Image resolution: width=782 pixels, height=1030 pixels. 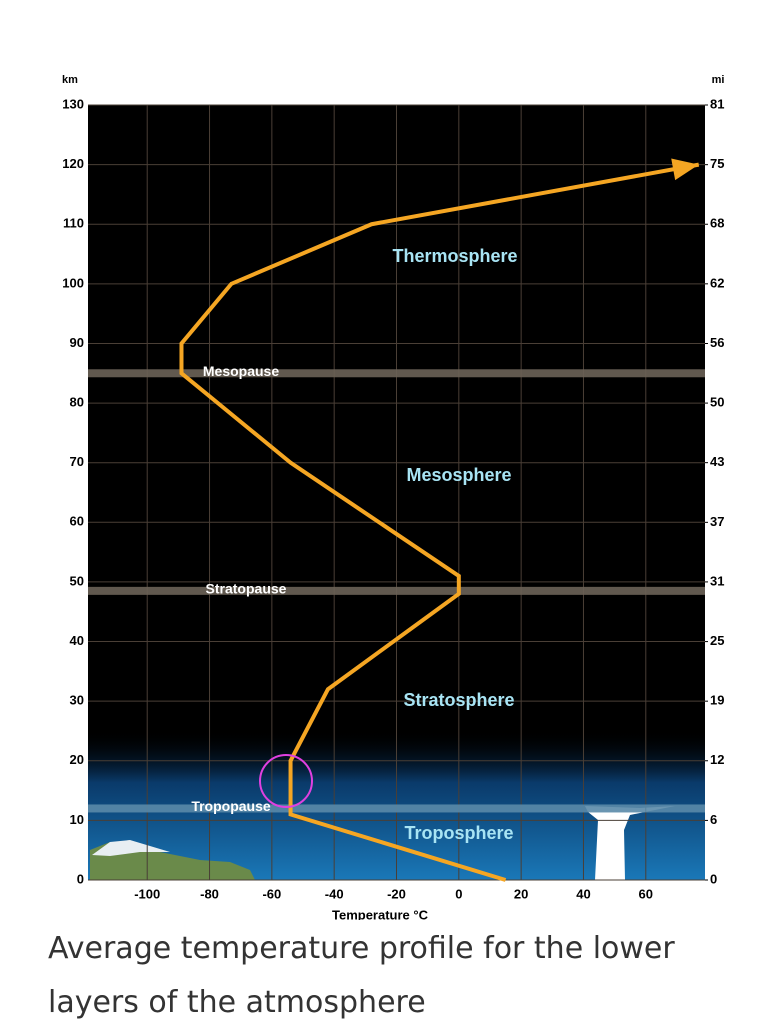 I want to click on x-axis-title: Temperature °C, so click(x=380, y=913).